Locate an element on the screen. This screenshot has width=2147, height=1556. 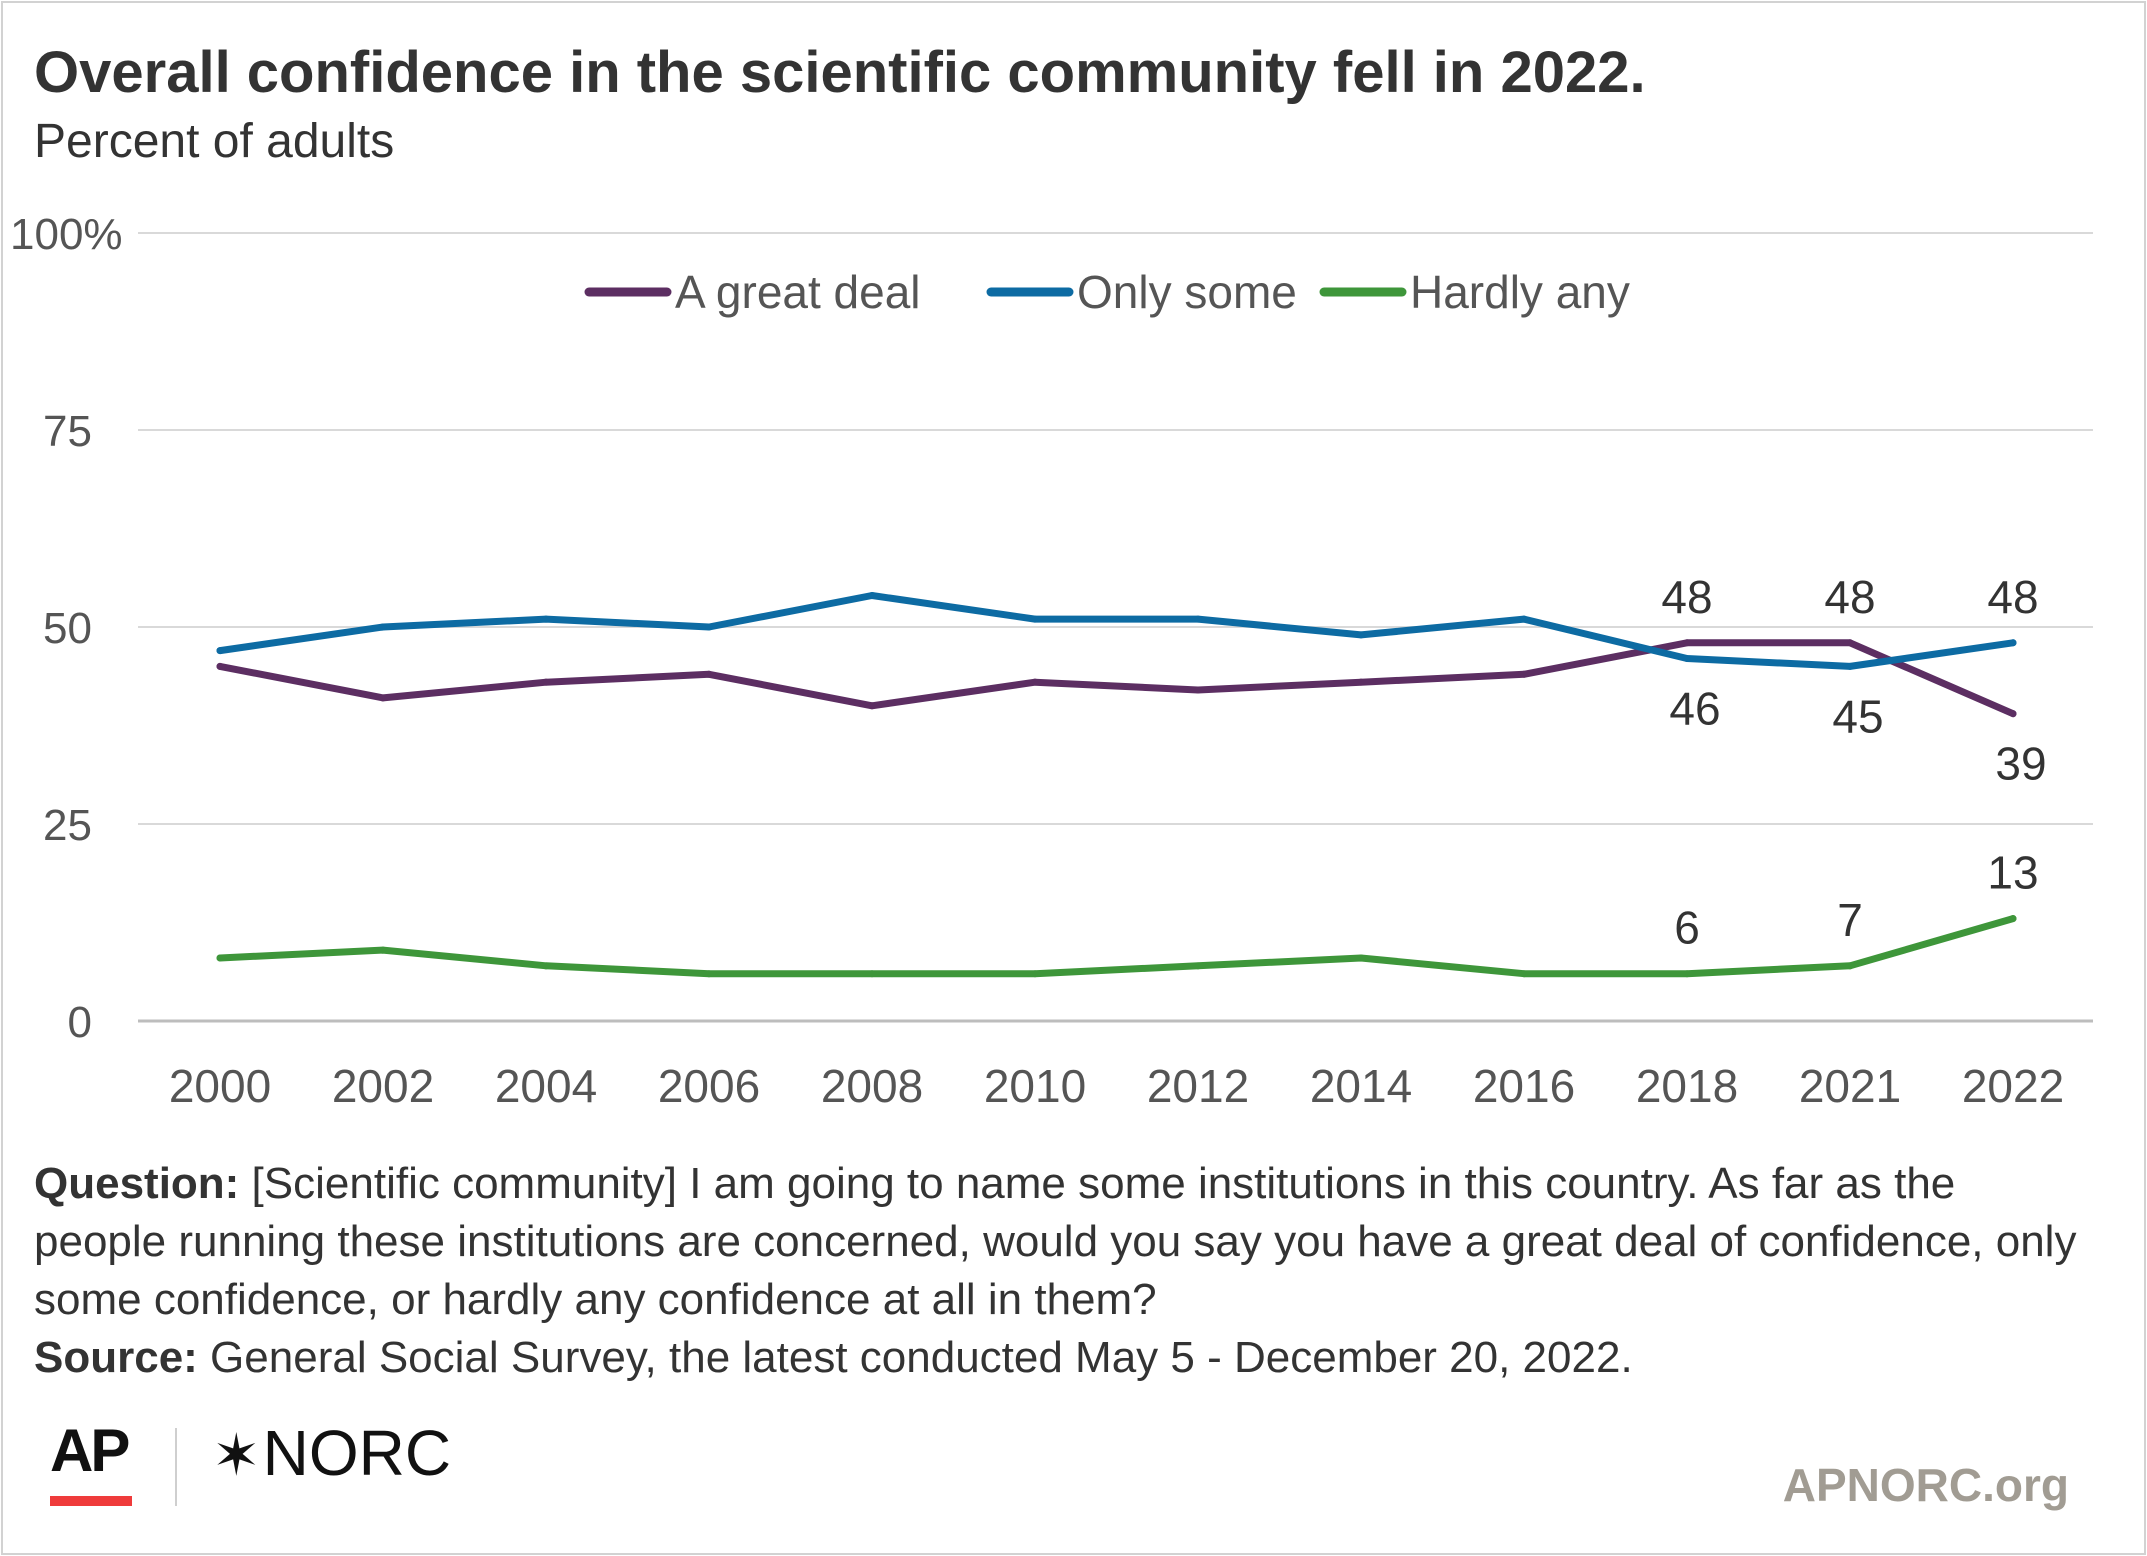
x-tick-label: 2000 is located at coordinates (220, 1086).